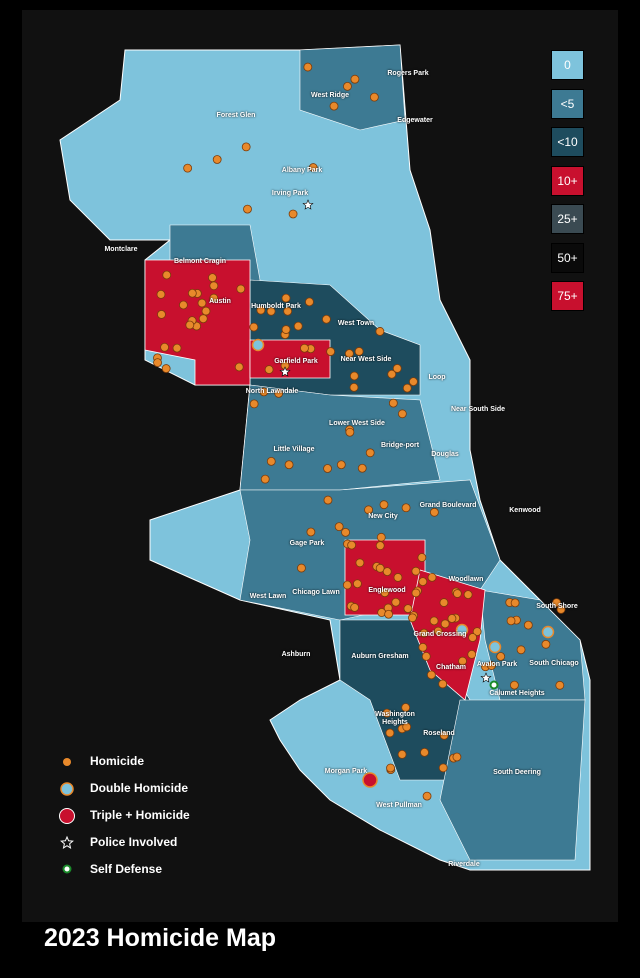 The width and height of the screenshot is (640, 978). Describe the element at coordinates (554, 663) in the screenshot. I see `neighborhood-label: South Chicago` at that location.